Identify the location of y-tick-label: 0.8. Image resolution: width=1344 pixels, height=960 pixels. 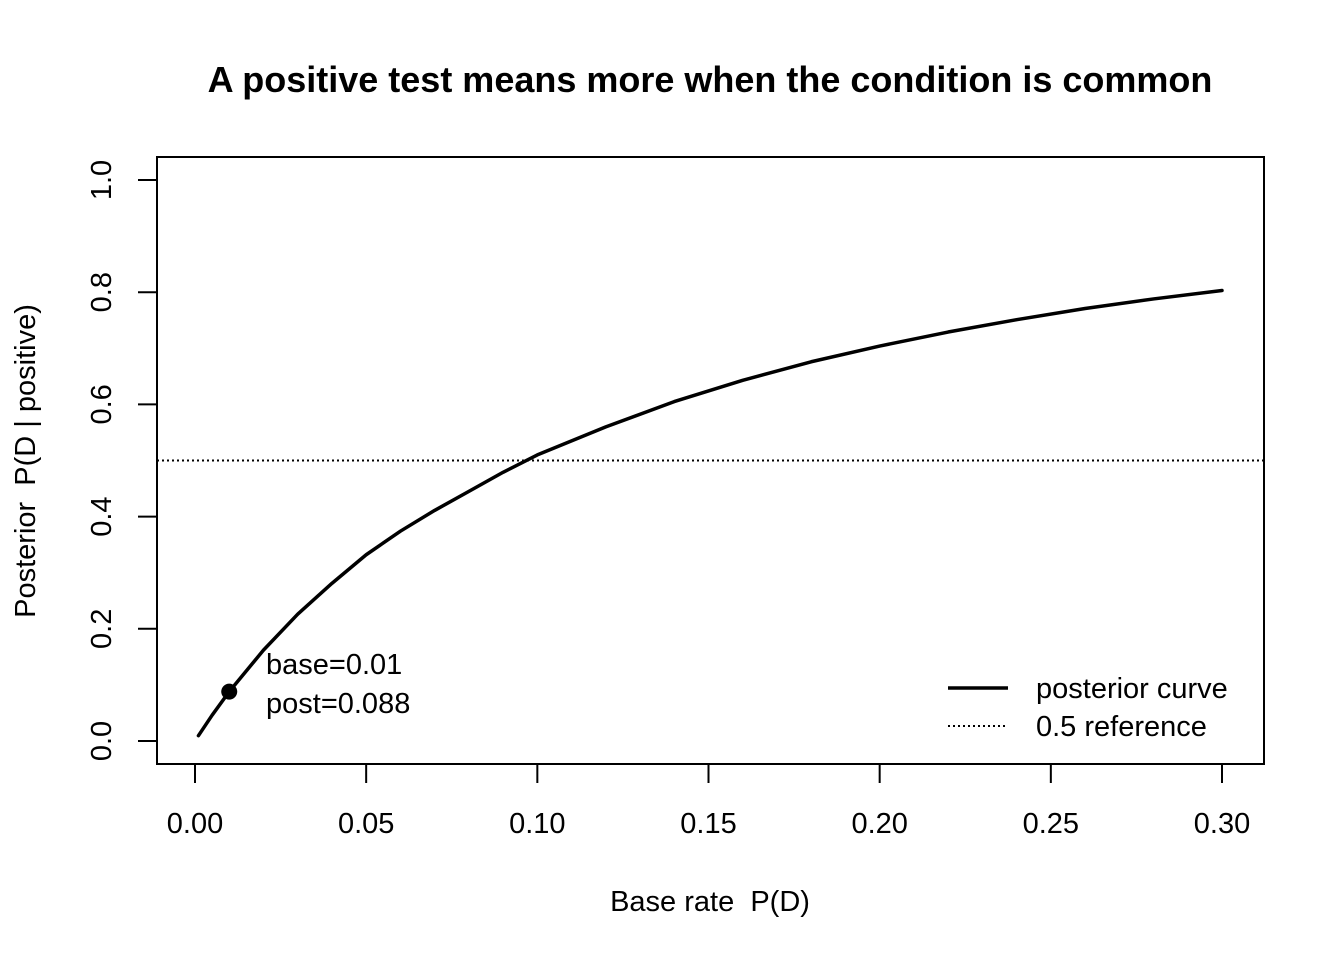
(102, 292).